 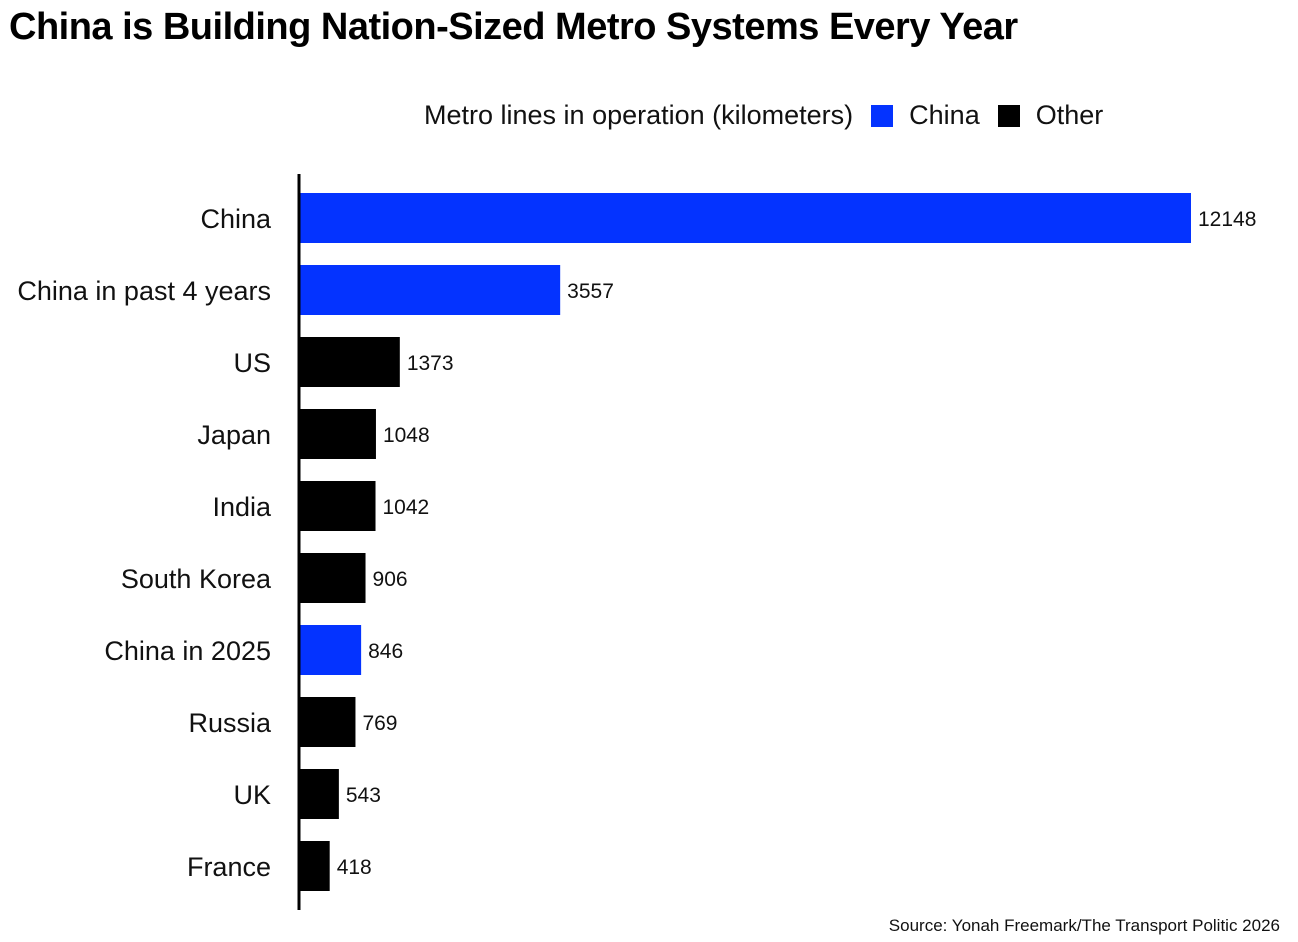 What do you see at coordinates (196, 579) in the screenshot?
I see `category-label-south-korea: South Korea` at bounding box center [196, 579].